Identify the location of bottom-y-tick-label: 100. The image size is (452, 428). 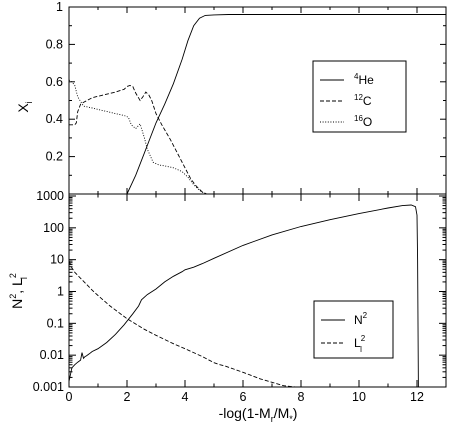
(53, 228).